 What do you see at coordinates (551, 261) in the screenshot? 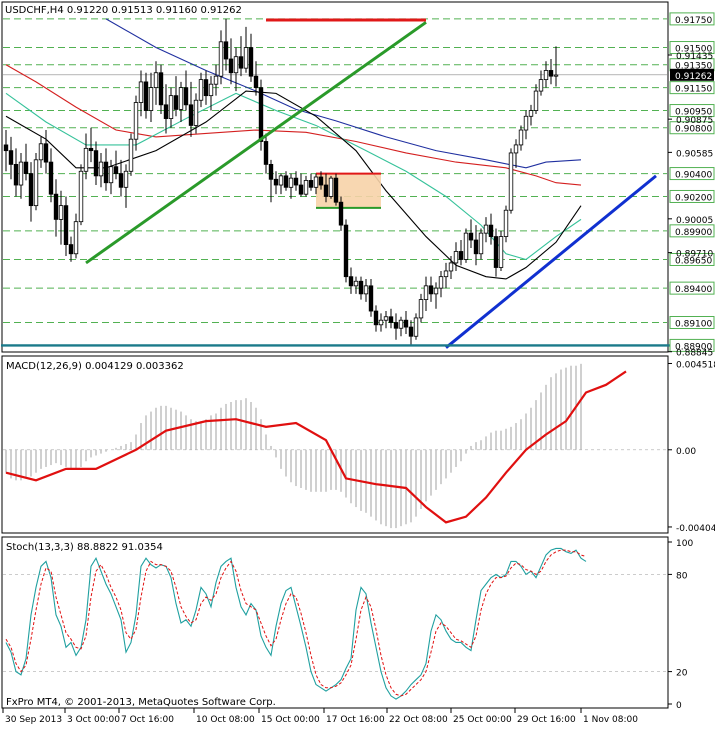
I see `uptrend-line` at bounding box center [551, 261].